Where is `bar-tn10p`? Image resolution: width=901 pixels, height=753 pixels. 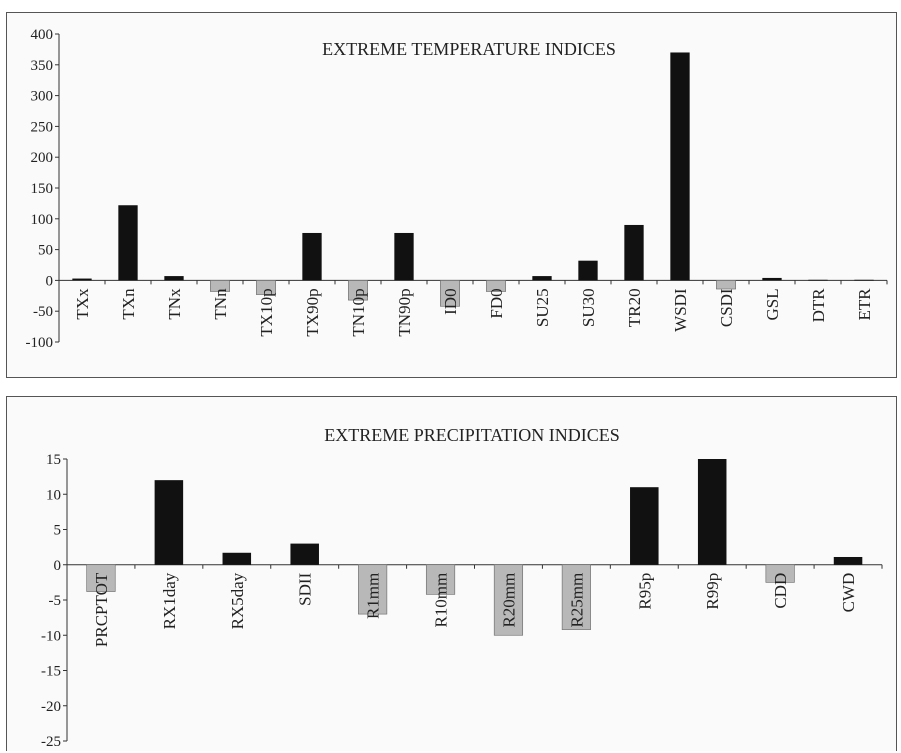
bar-tn10p is located at coordinates (358, 290).